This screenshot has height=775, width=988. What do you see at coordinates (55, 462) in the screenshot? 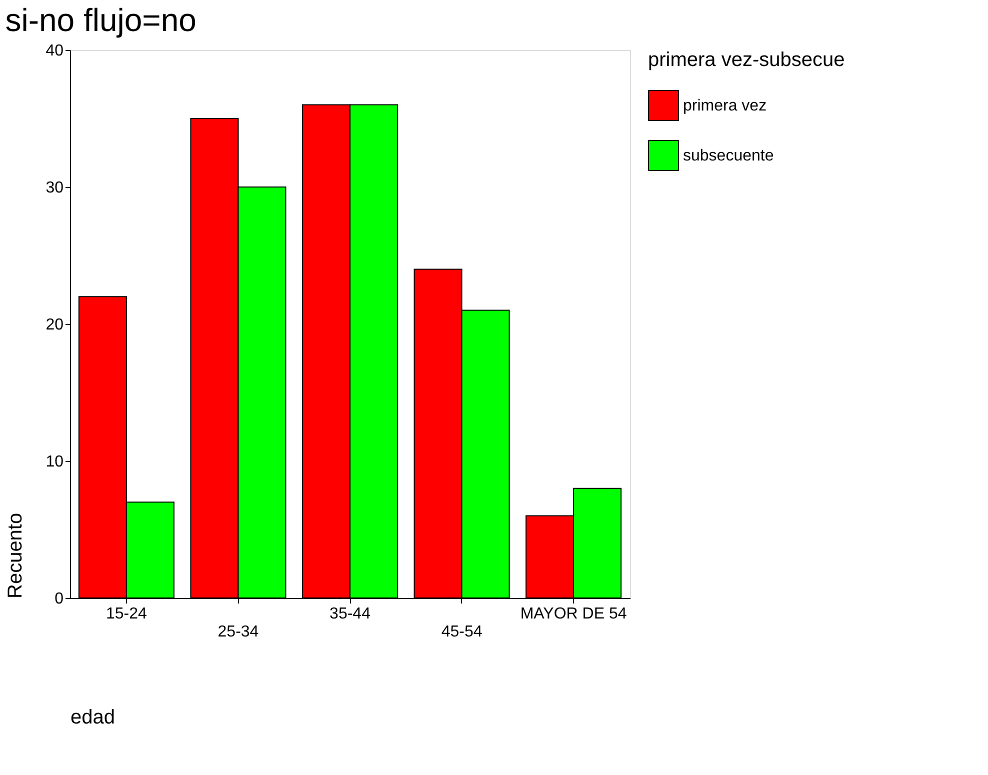
I see `y-tick-label: 10` at bounding box center [55, 462].